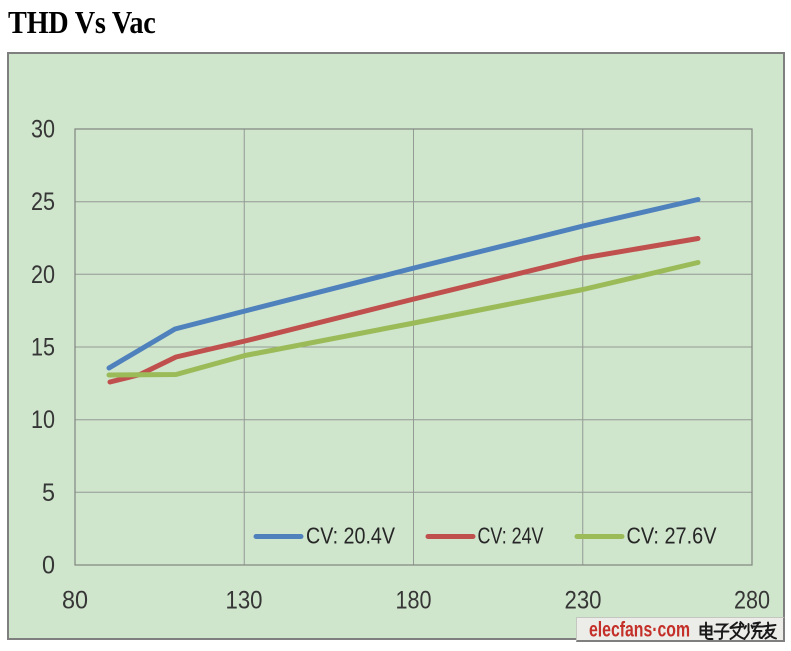 The height and width of the screenshot is (651, 791). What do you see at coordinates (43, 348) in the screenshot?
I see `svg-text: 15` at bounding box center [43, 348].